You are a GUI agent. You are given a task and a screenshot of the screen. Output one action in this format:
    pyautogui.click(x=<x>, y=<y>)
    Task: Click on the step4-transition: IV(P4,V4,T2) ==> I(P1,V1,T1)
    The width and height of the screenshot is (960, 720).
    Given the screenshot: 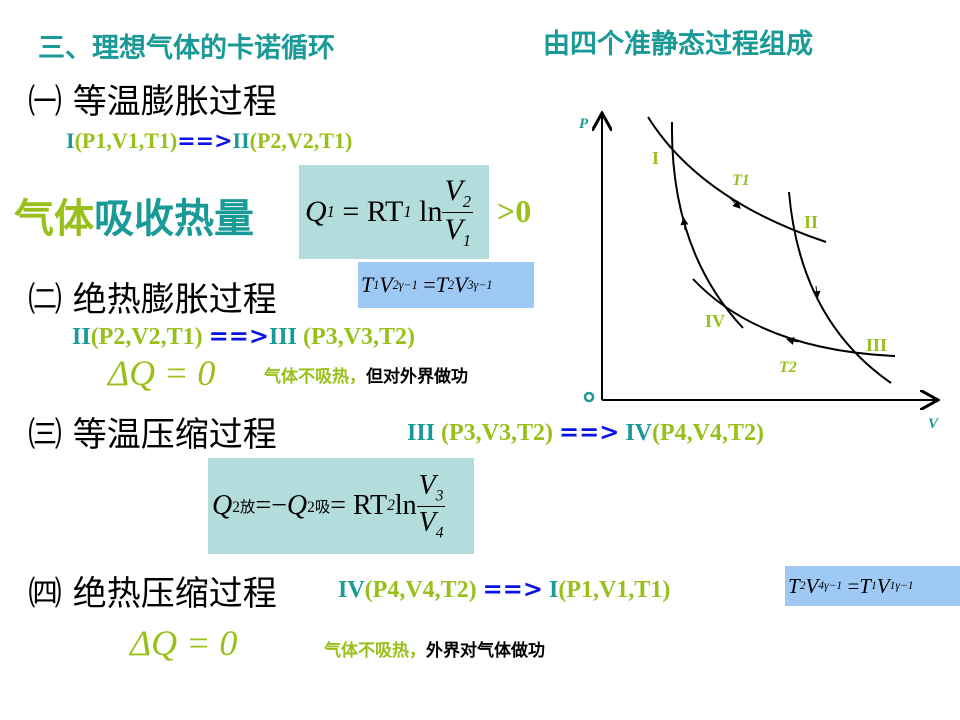 What is the action you would take?
    pyautogui.click(x=504, y=589)
    